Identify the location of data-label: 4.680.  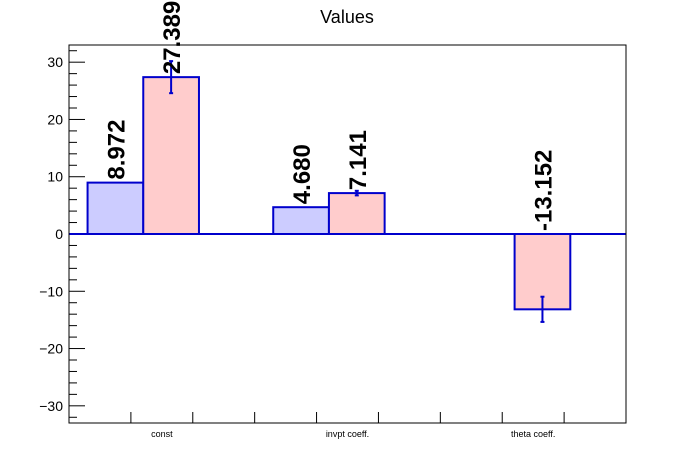
(302, 174).